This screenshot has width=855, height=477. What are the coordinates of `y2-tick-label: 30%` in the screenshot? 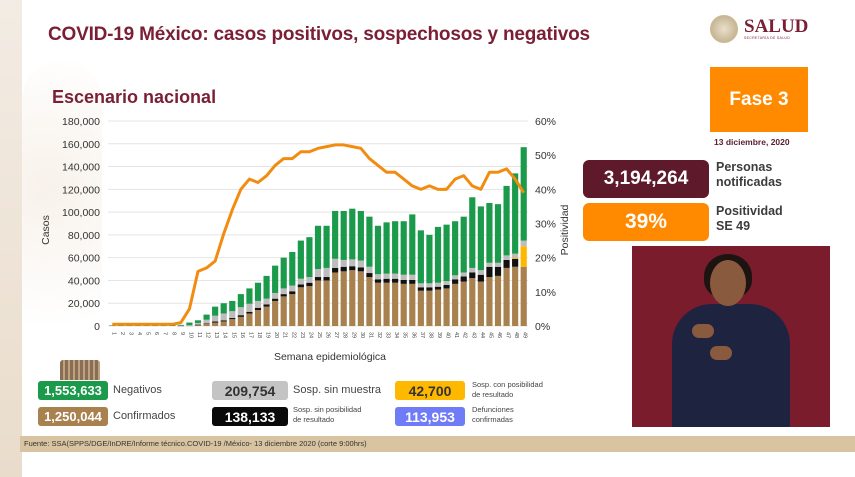 It's located at (545, 225).